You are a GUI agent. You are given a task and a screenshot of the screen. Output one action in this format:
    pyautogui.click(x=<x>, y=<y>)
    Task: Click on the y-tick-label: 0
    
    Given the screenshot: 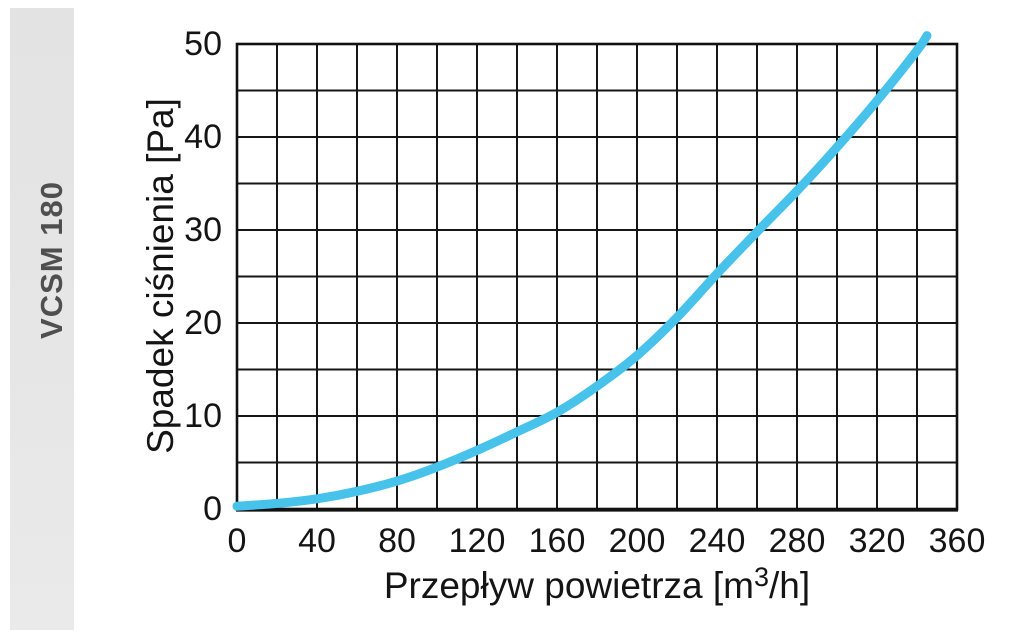 What is the action you would take?
    pyautogui.click(x=212, y=509)
    